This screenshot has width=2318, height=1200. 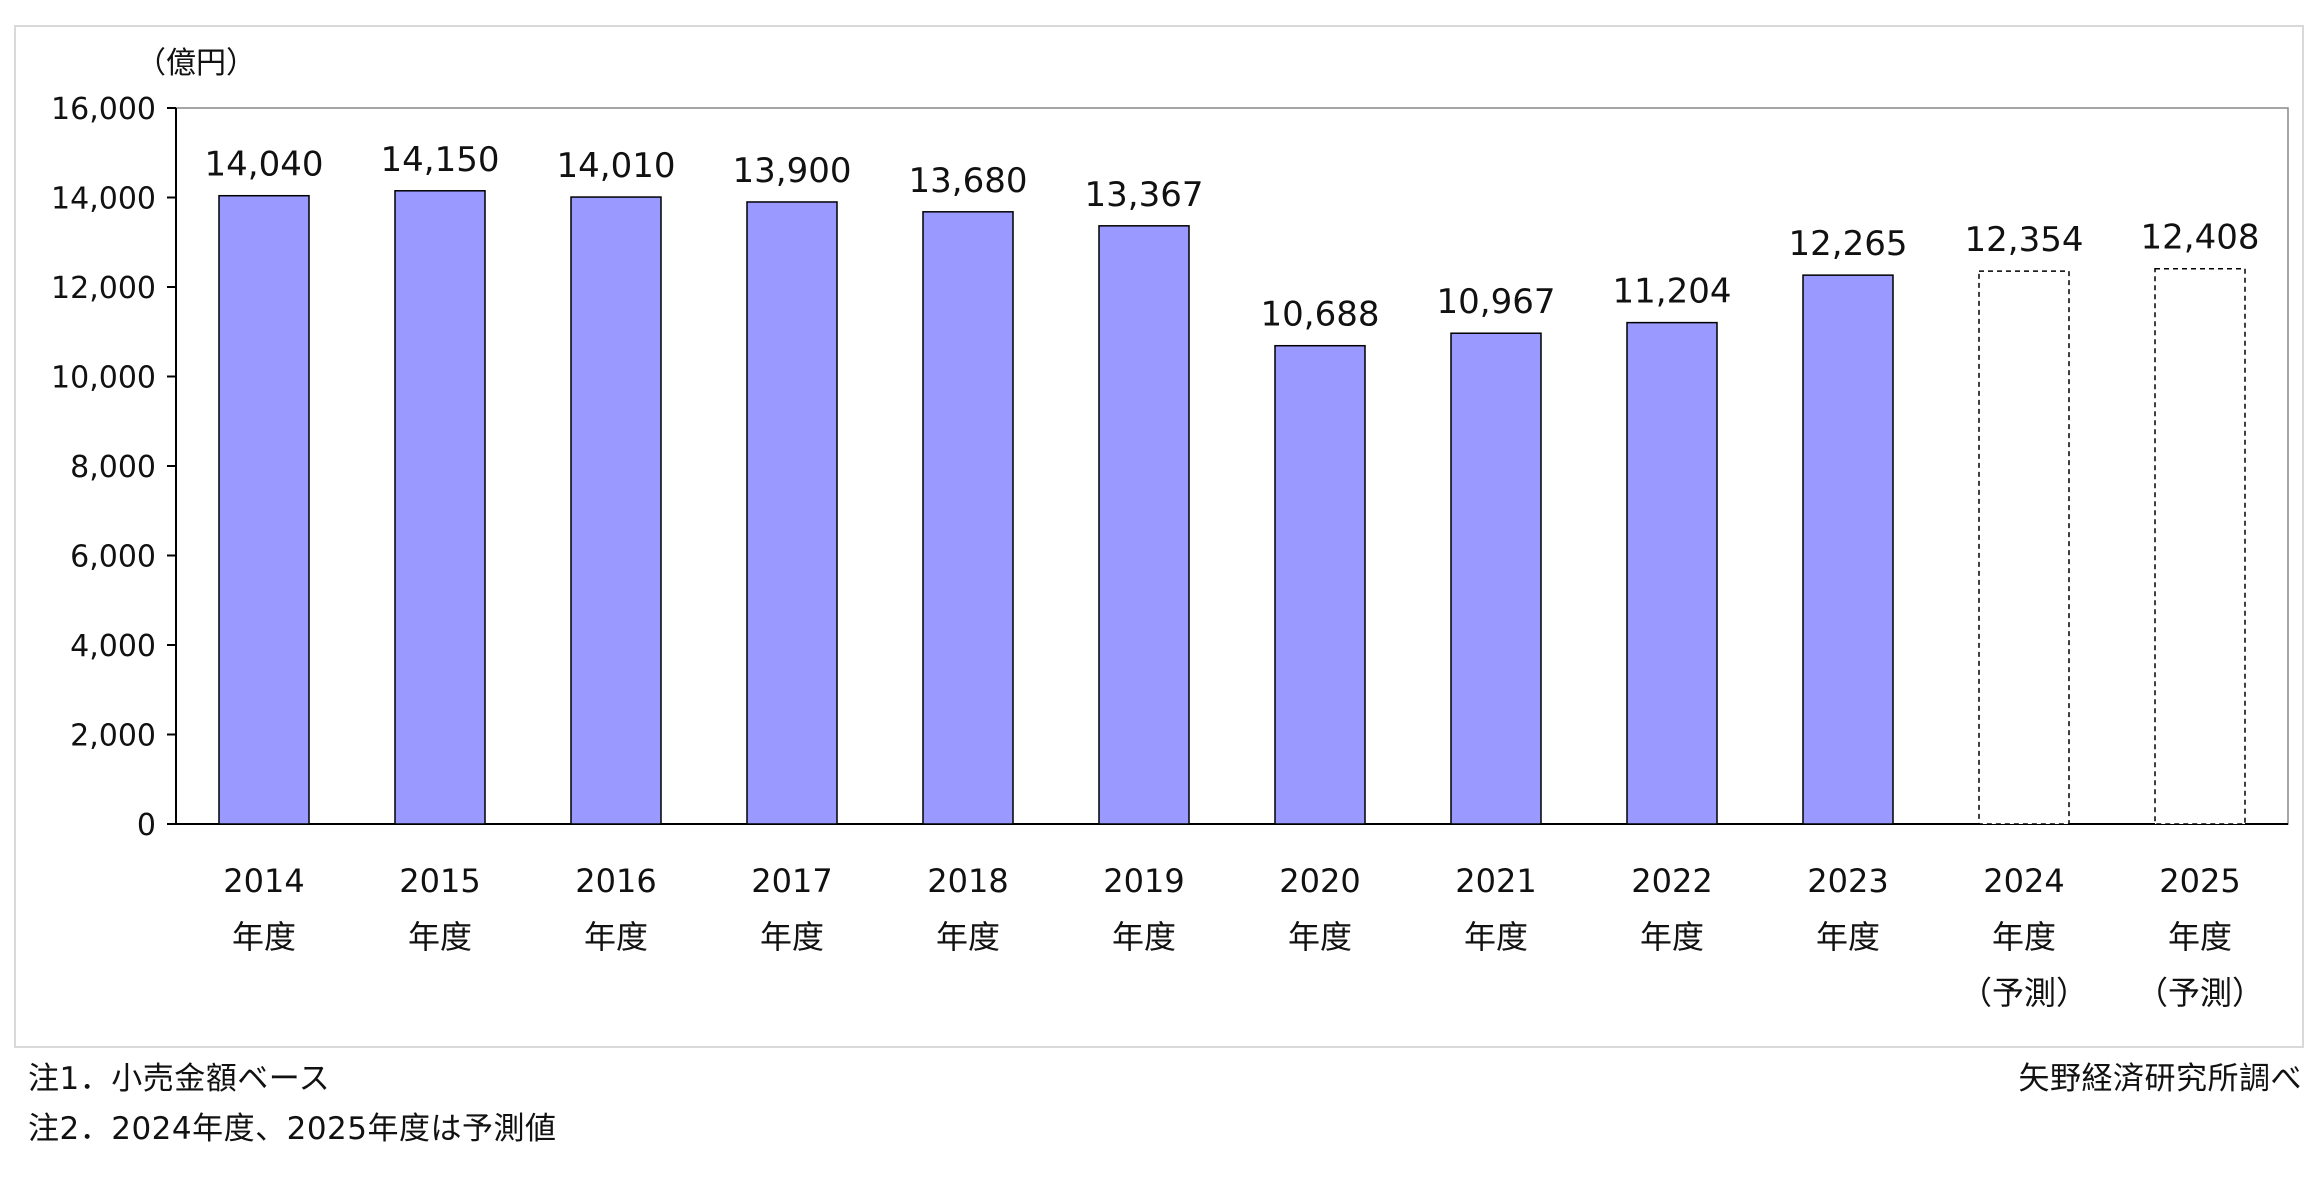 What do you see at coordinates (113, 467) in the screenshot?
I see `y-tick-label: 8,000` at bounding box center [113, 467].